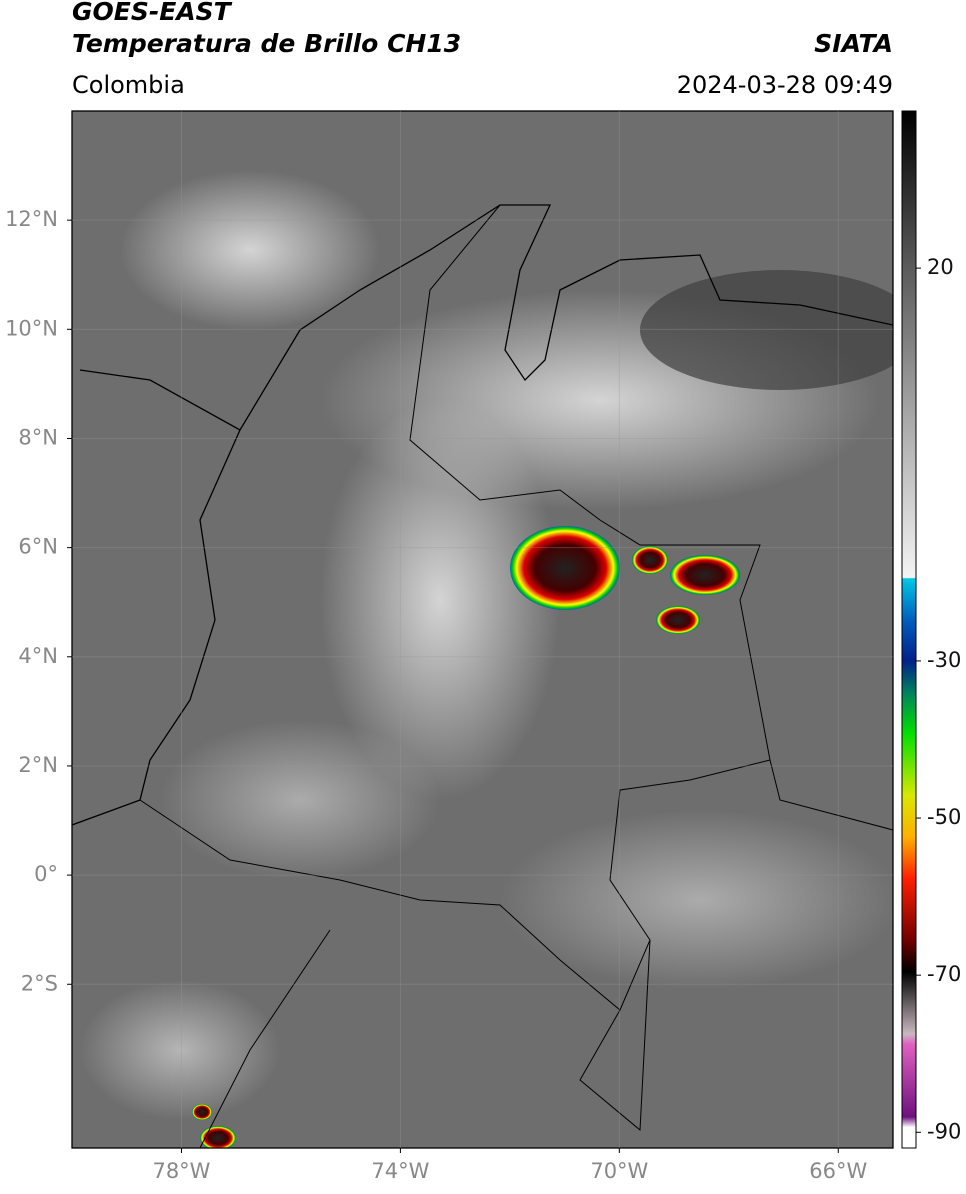  Describe the element at coordinates (31, 219) in the screenshot. I see `y-tick-label: 12°N` at that location.